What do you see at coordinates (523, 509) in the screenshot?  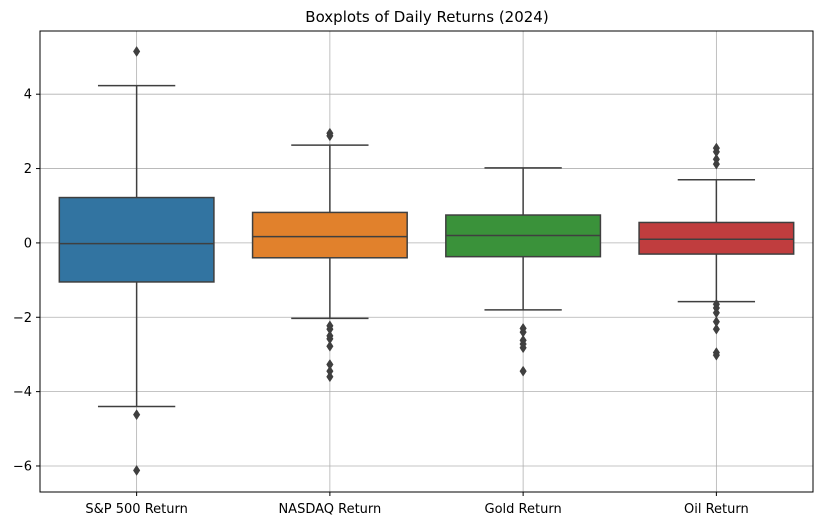 I see `x-tick-label: Gold Return` at bounding box center [523, 509].